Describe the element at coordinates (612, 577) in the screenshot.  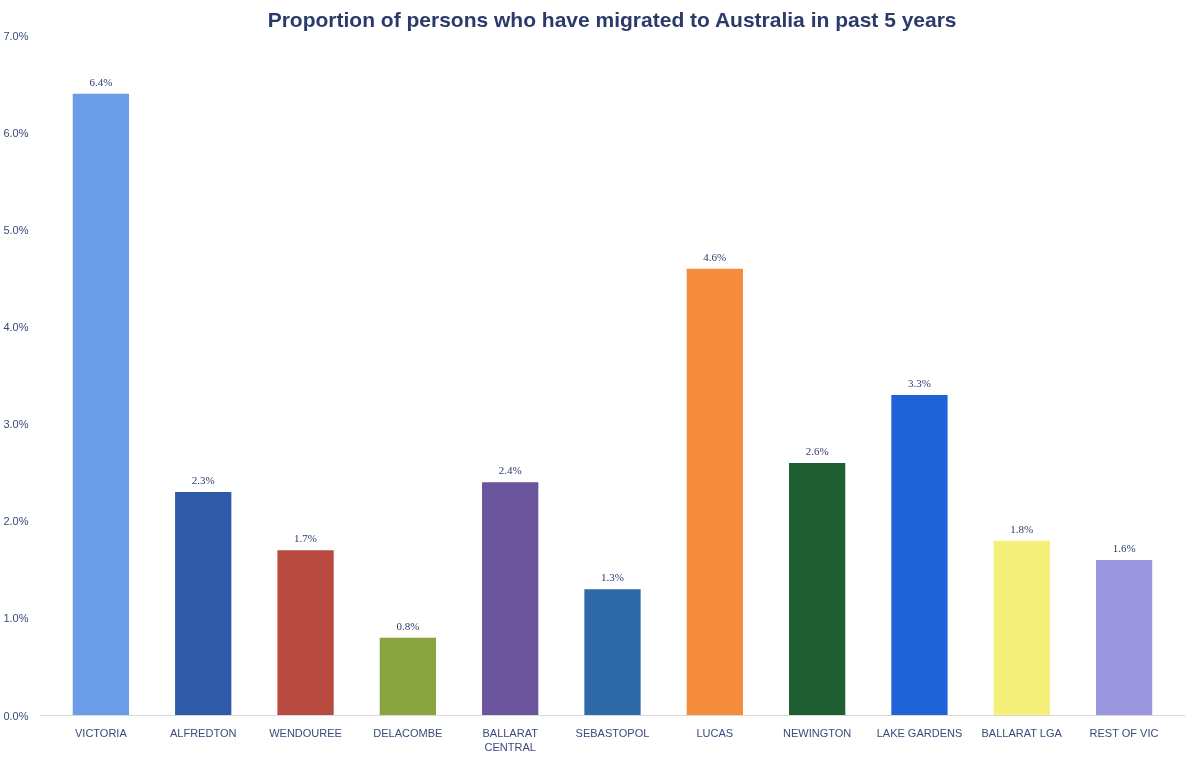
I see `data-label: 1.3%` at that location.